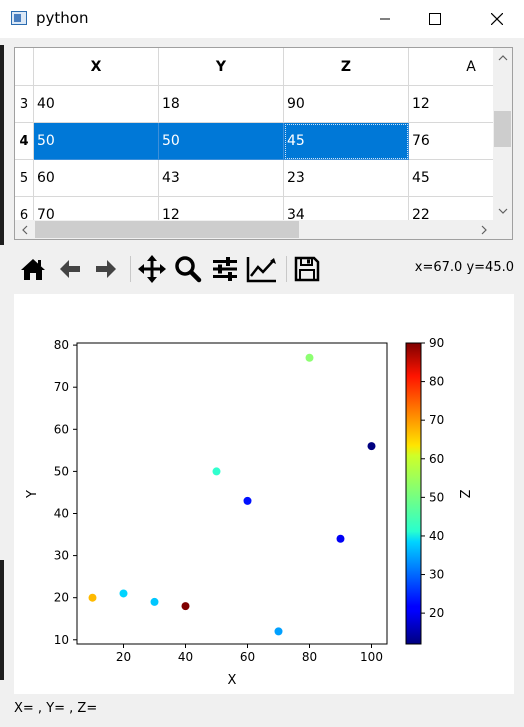 The height and width of the screenshot is (727, 524). Describe the element at coordinates (167, 229) in the screenshot. I see `horizontal-scroll-thumb` at that location.